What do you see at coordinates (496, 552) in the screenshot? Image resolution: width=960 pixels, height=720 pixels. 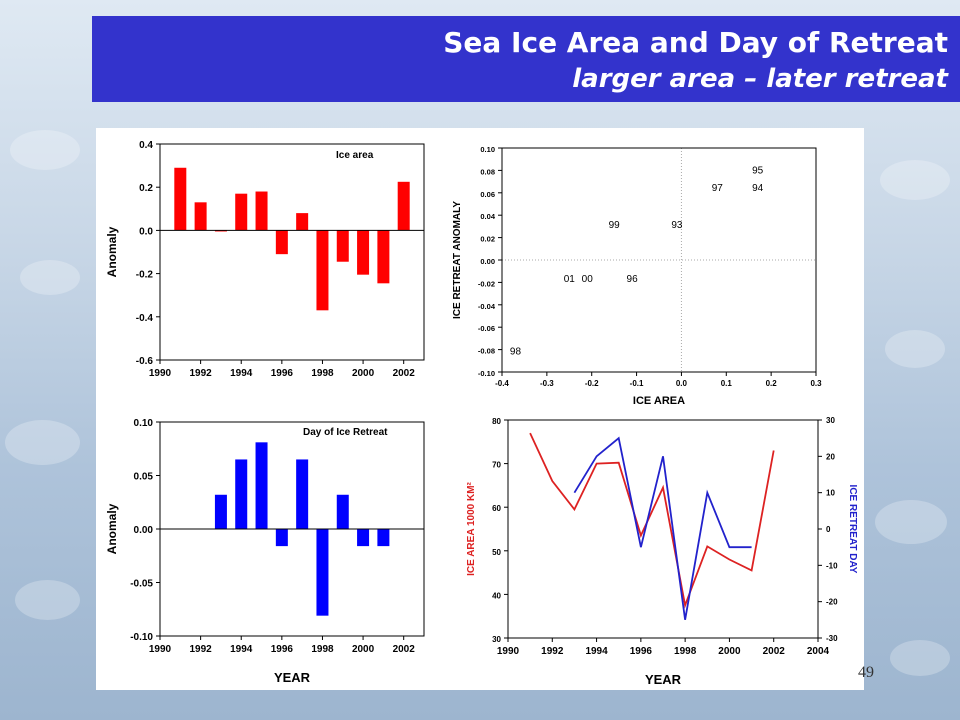 I see `line-chart-ytick-label: 50` at bounding box center [496, 552].